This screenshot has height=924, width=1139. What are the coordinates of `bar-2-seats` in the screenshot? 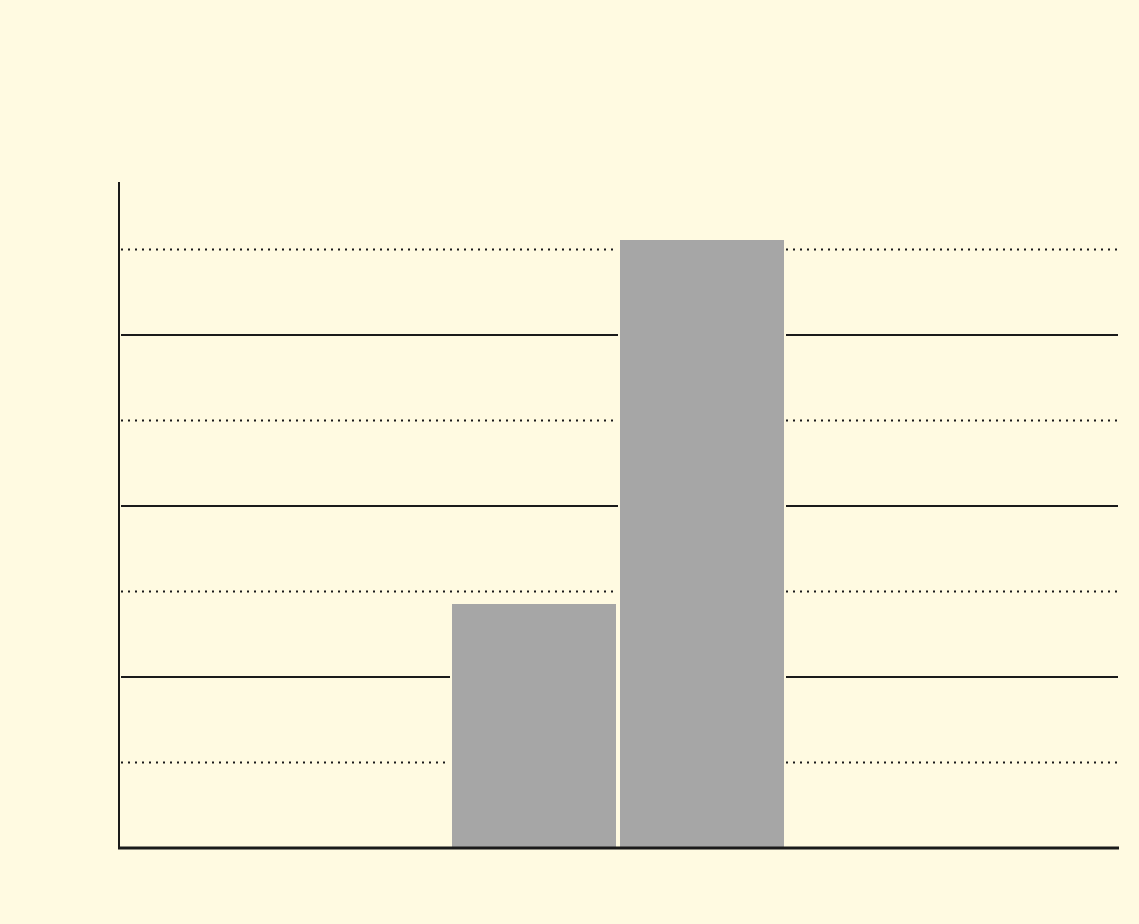 It's located at (534, 725).